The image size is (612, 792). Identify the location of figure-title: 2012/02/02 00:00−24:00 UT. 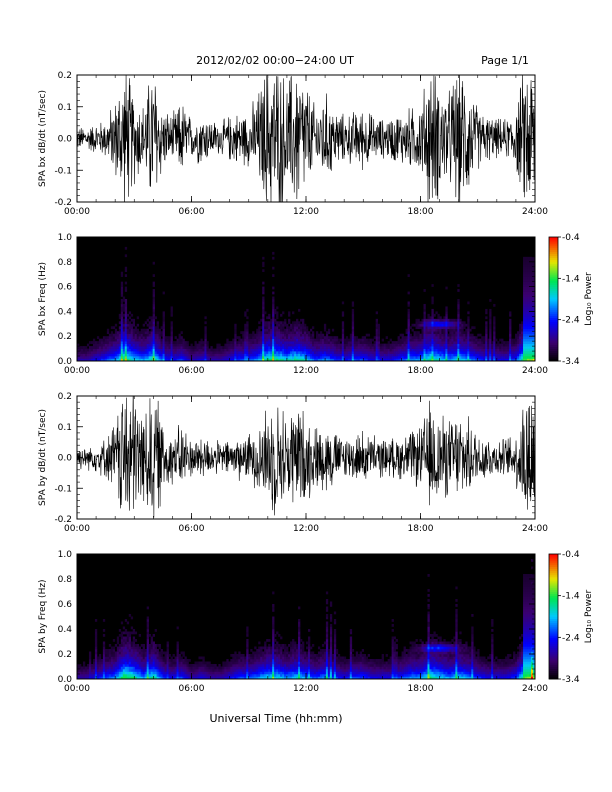
(275, 60).